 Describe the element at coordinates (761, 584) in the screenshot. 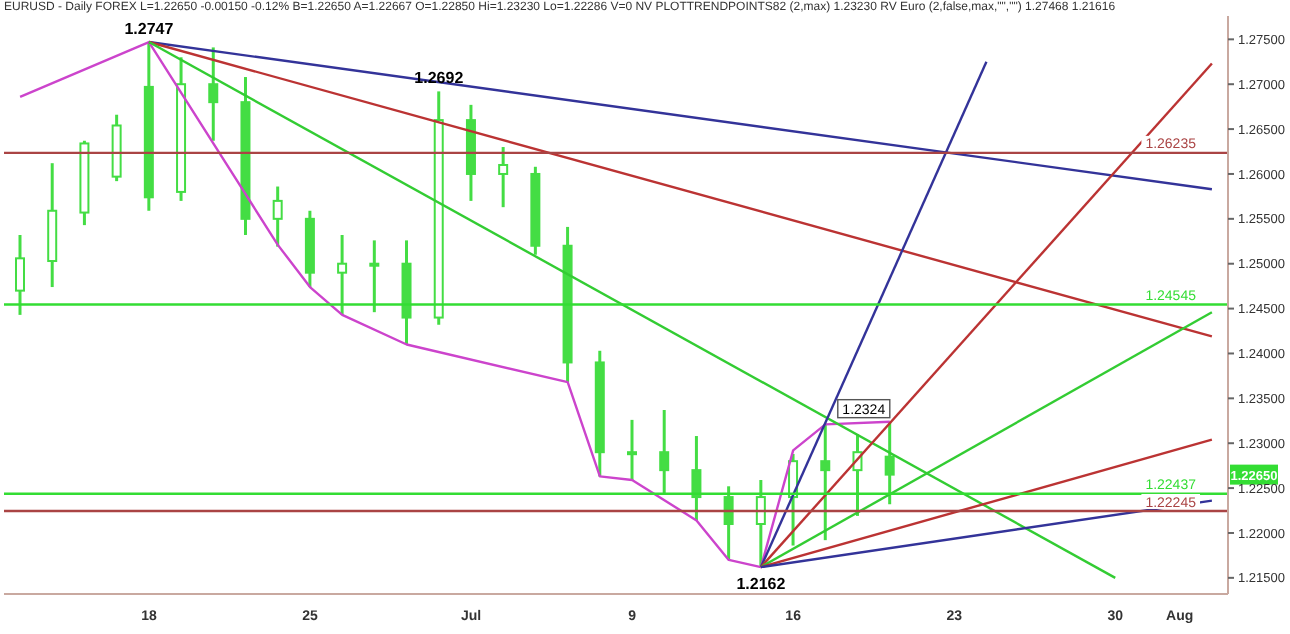

I see `annotation: 1.2162` at that location.